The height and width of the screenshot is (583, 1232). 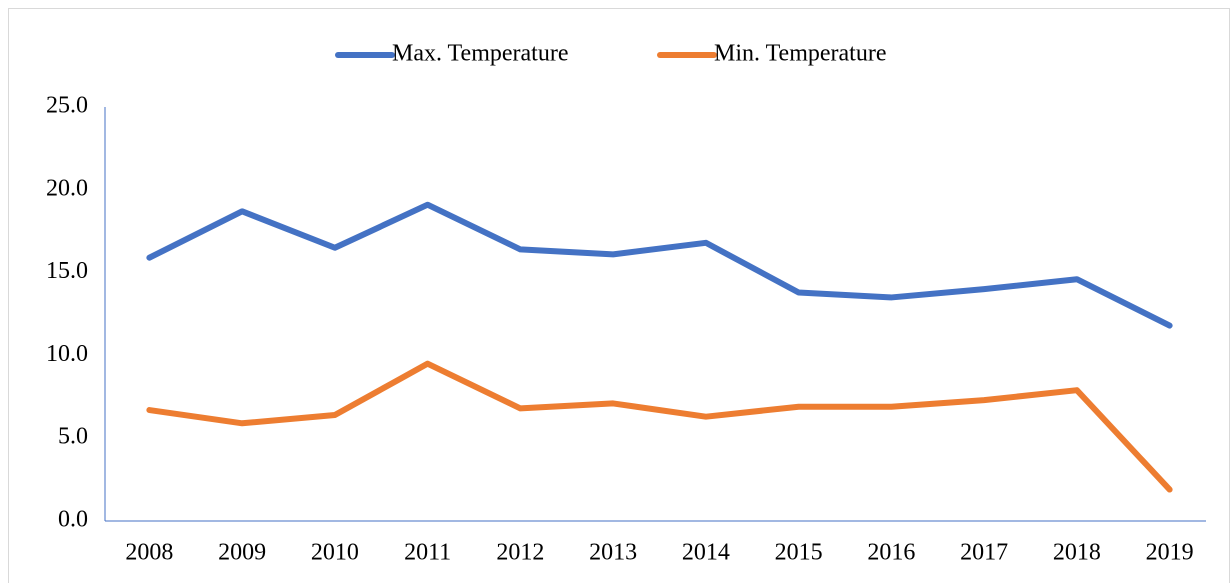 What do you see at coordinates (67, 106) in the screenshot?
I see `y-tick-label: 25.0` at bounding box center [67, 106].